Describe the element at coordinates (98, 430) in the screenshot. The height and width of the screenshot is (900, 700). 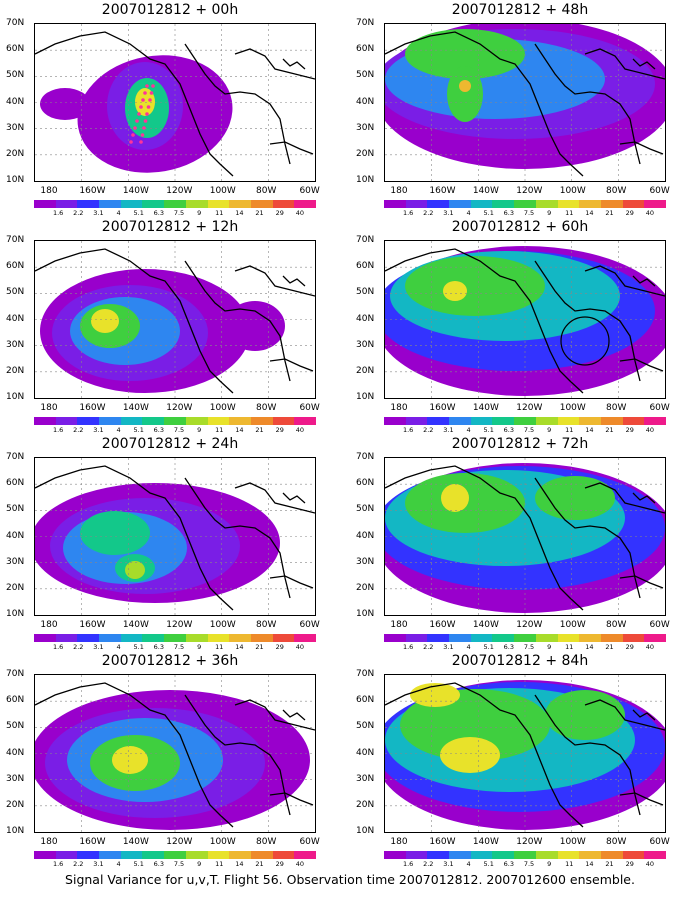
I see `colorbar-label: 3.1` at that location.